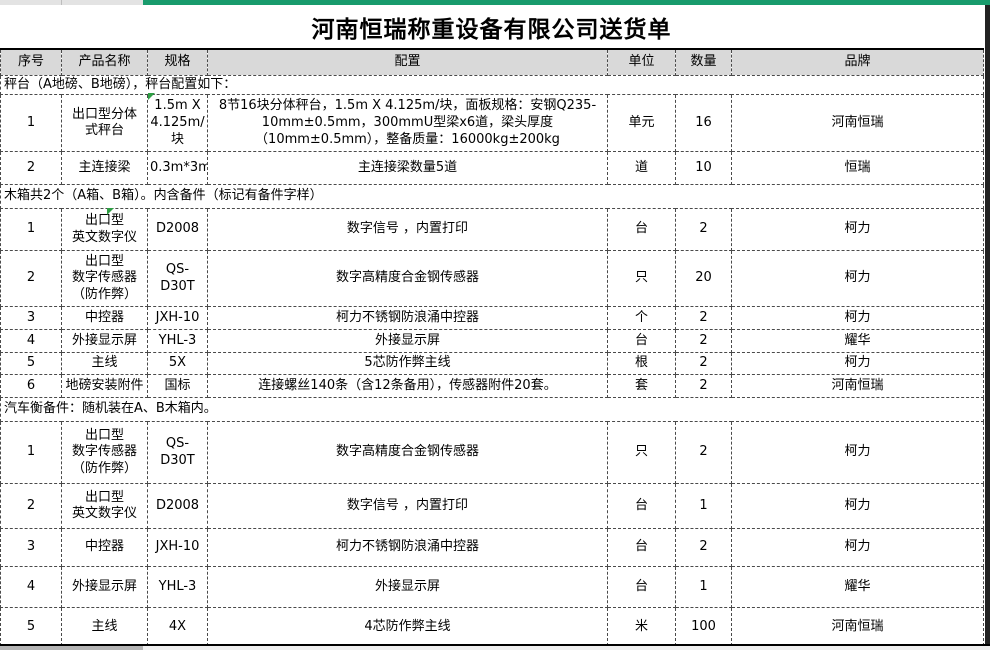 The image size is (990, 650). What do you see at coordinates (641, 386) in the screenshot?
I see `cell-unit: 套` at bounding box center [641, 386].